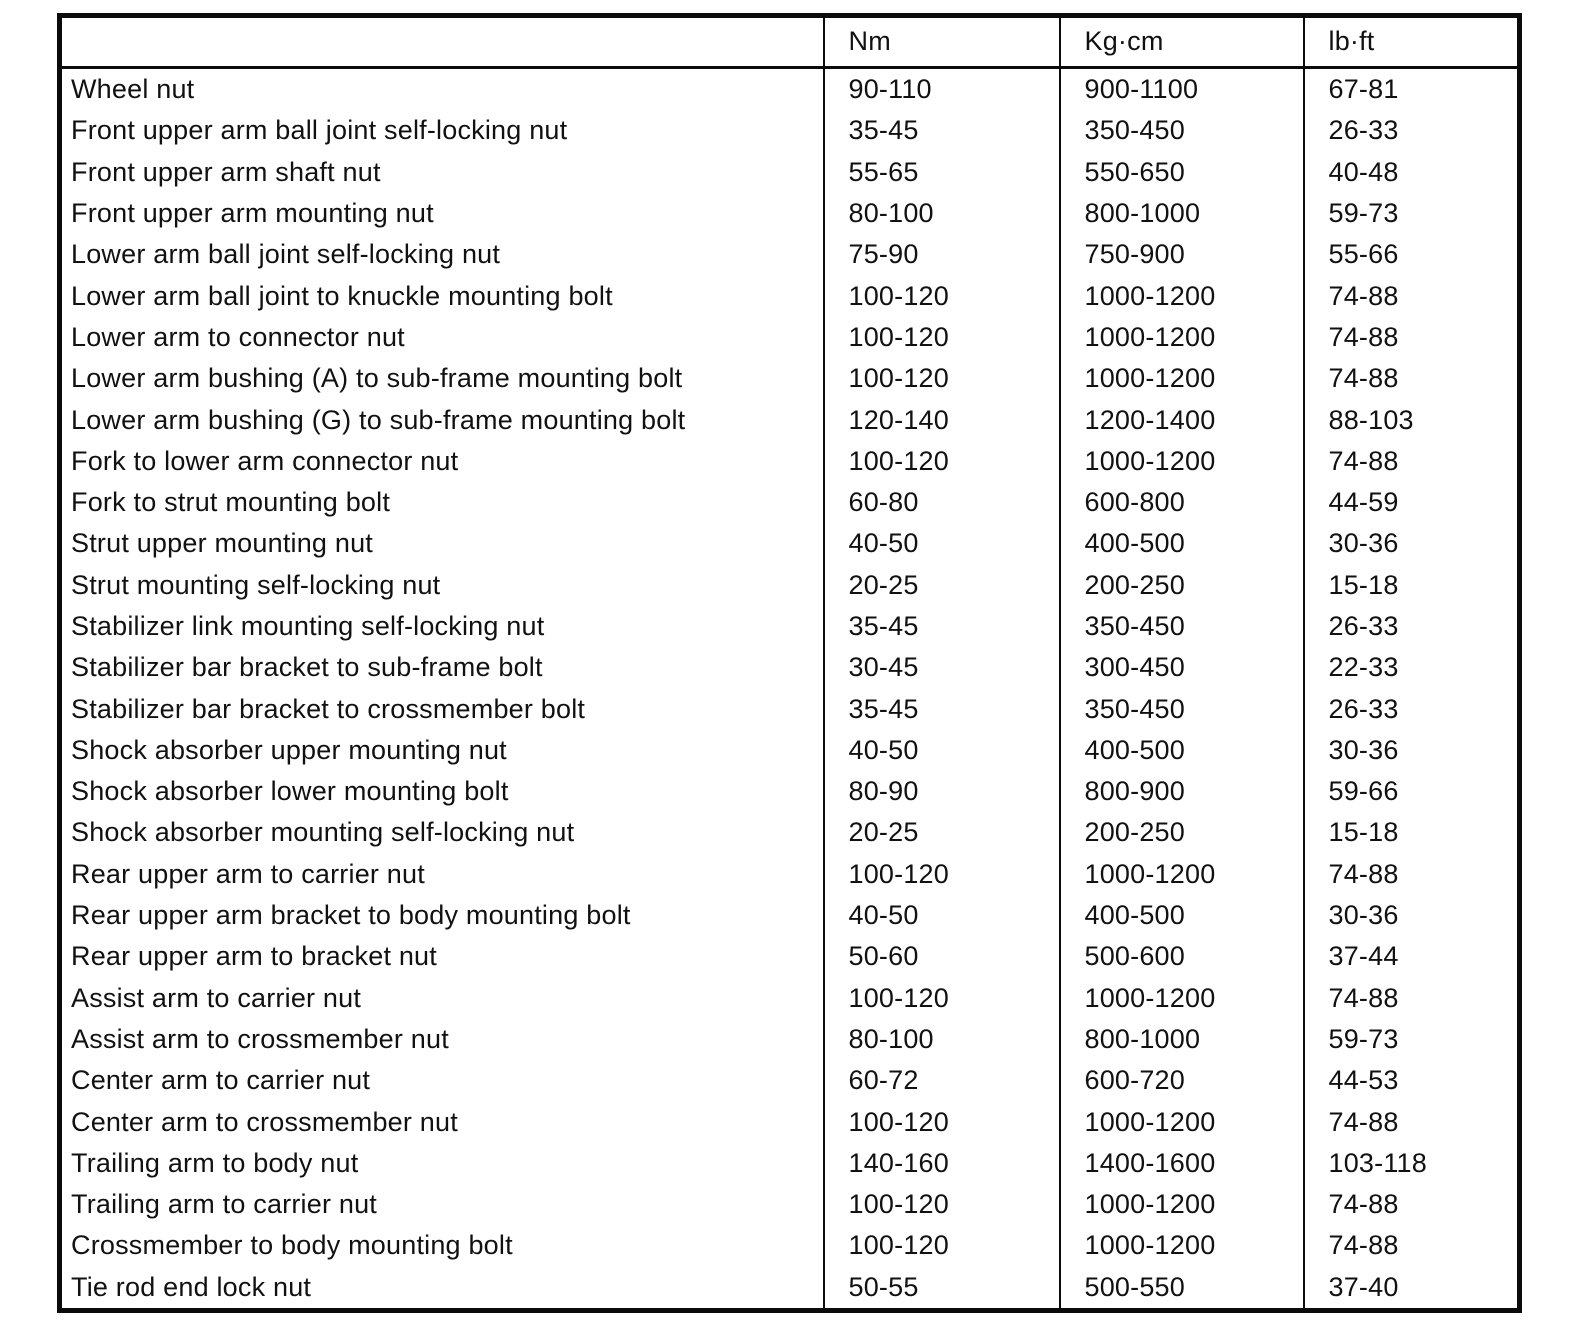 Image resolution: width=1584 pixels, height=1326 pixels. Describe the element at coordinates (286, 254) in the screenshot. I see `fastener-label: Lower arm ball joint self-locking nut` at that location.